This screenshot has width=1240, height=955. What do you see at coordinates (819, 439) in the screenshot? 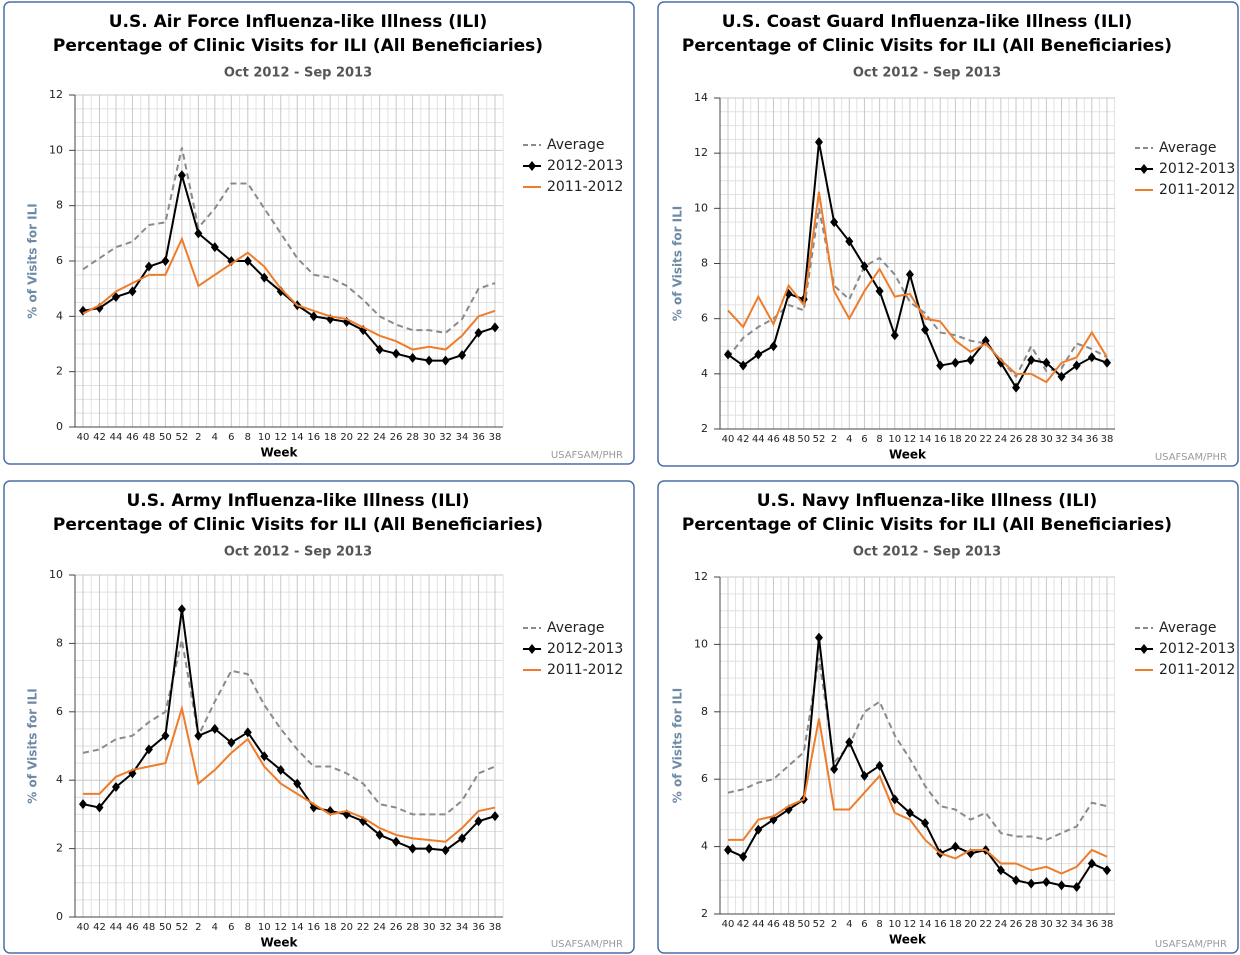
I see `x-tick-label: 52` at bounding box center [819, 439].